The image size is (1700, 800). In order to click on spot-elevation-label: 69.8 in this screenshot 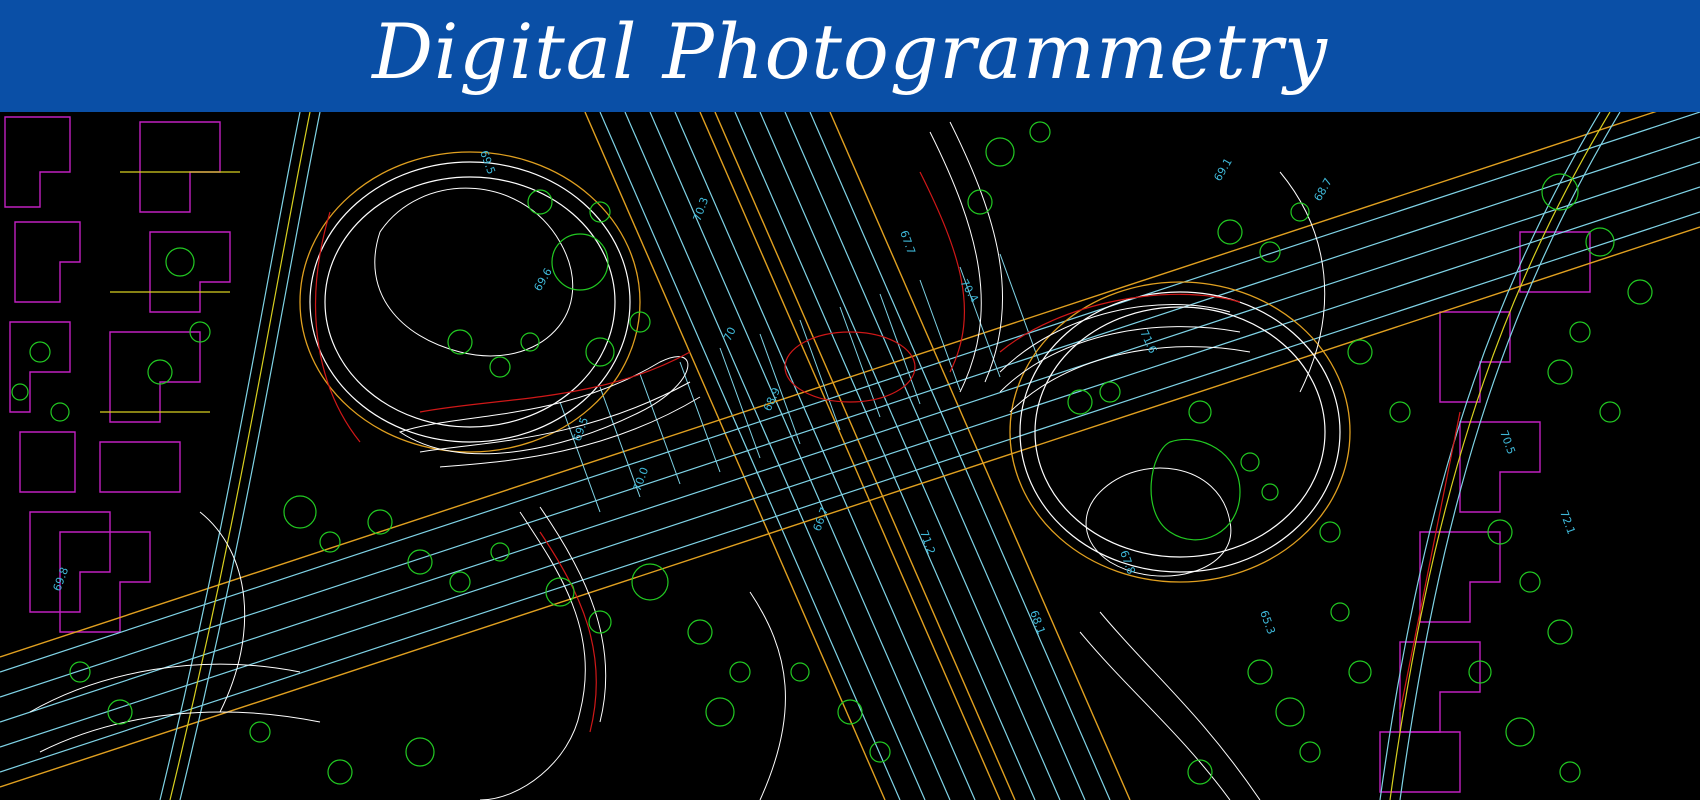, I will do `click(61, 579)`.